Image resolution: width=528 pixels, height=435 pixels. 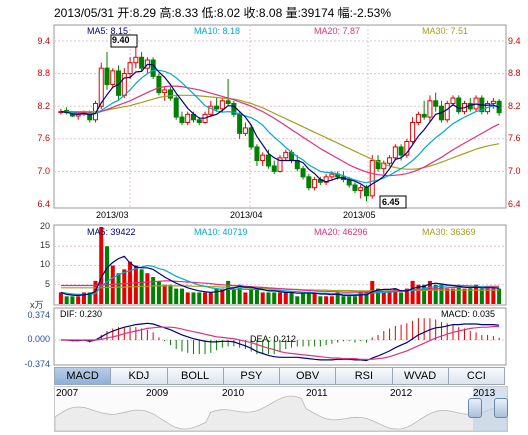 What do you see at coordinates (317, 393) in the screenshot?
I see `nav-year-2011: 2011` at bounding box center [317, 393].